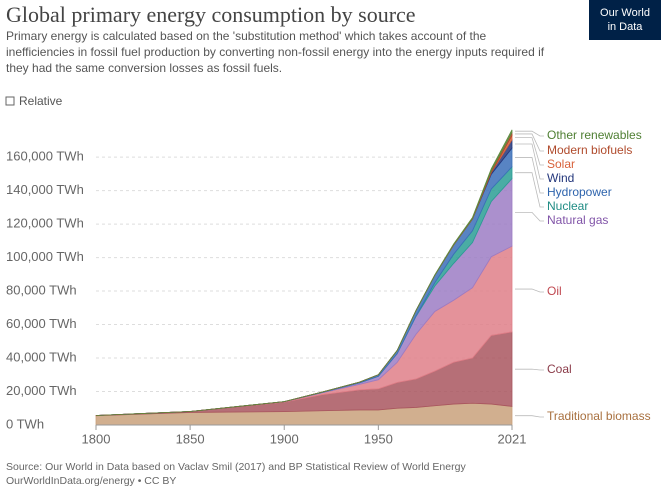 This screenshot has height=492, width=665. I want to click on y-tick-label: 100,000 TWh, so click(45, 256).